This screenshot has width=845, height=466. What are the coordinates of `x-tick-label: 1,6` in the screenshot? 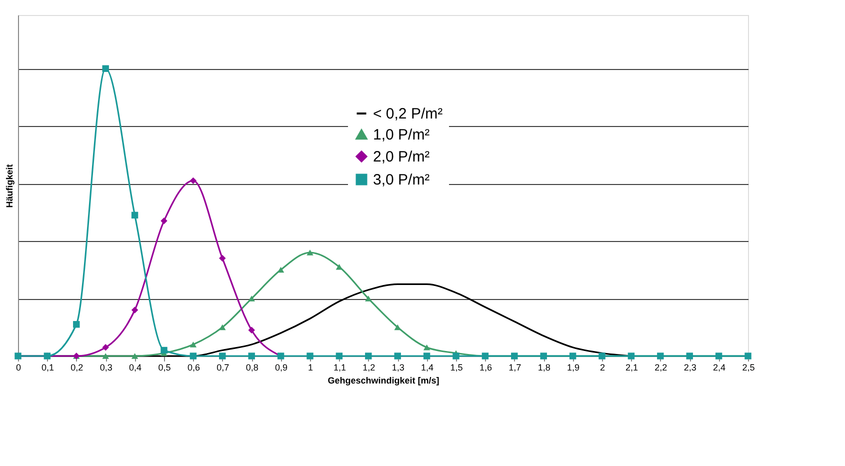 It's located at (485, 367).